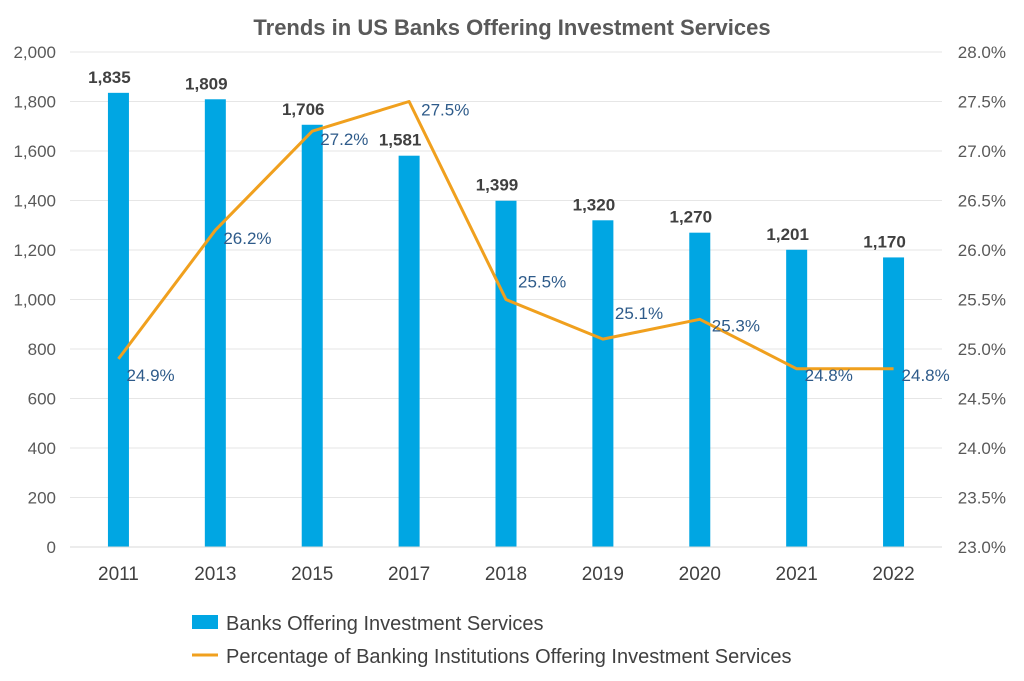  Describe the element at coordinates (247, 238) in the screenshot. I see `line-value-label: 26.2%` at that location.